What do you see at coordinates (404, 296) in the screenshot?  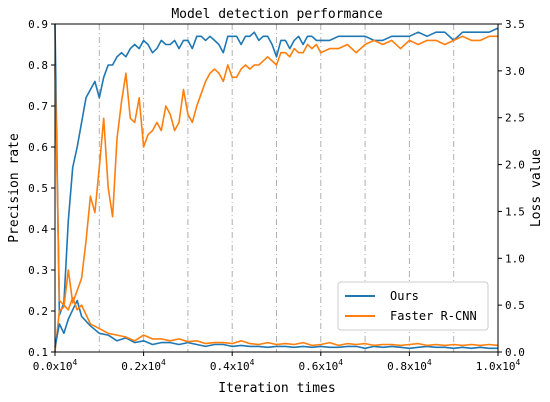 I see `legend-label-ours: Ours` at bounding box center [404, 296].